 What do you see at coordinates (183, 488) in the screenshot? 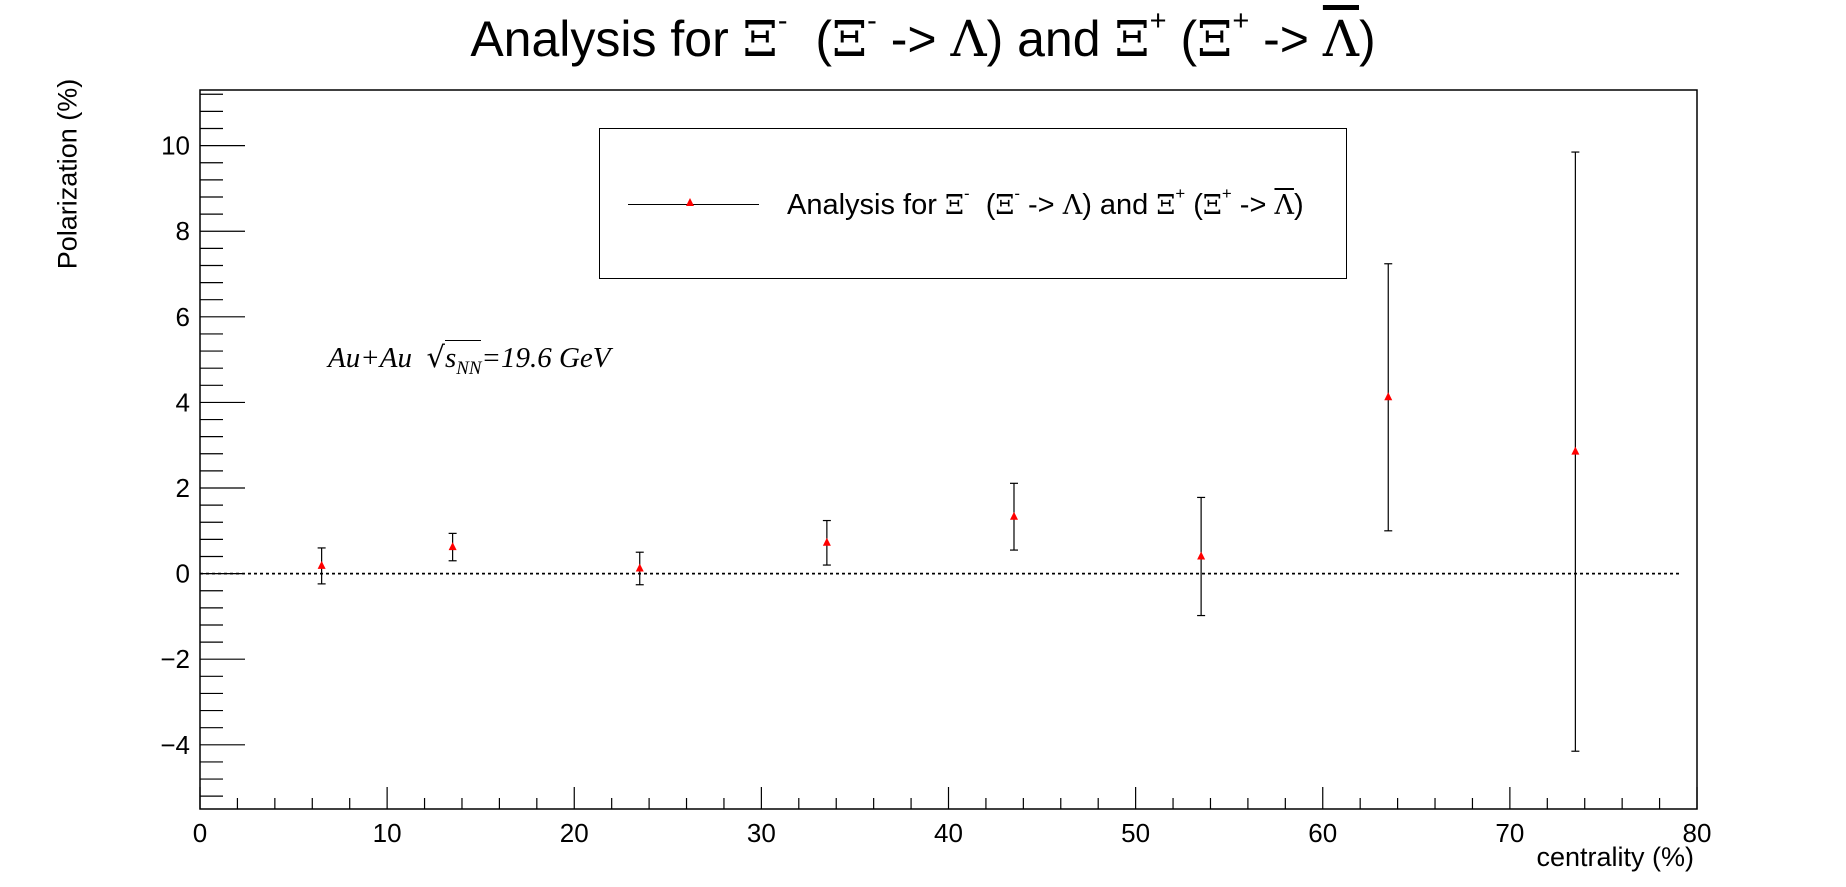
I see `y-tick-label: 2` at bounding box center [183, 488].